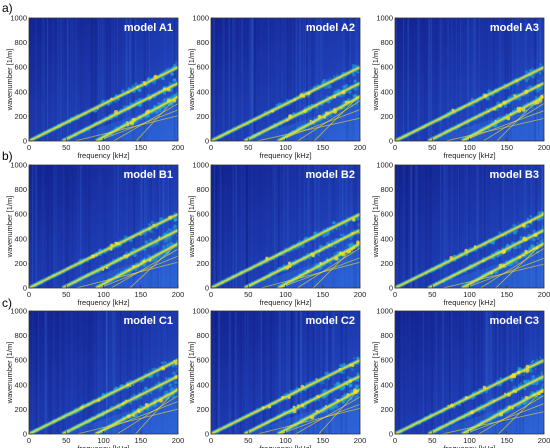  Describe the element at coordinates (544, 147) in the screenshot. I see `x-tick-label: 200` at that location.